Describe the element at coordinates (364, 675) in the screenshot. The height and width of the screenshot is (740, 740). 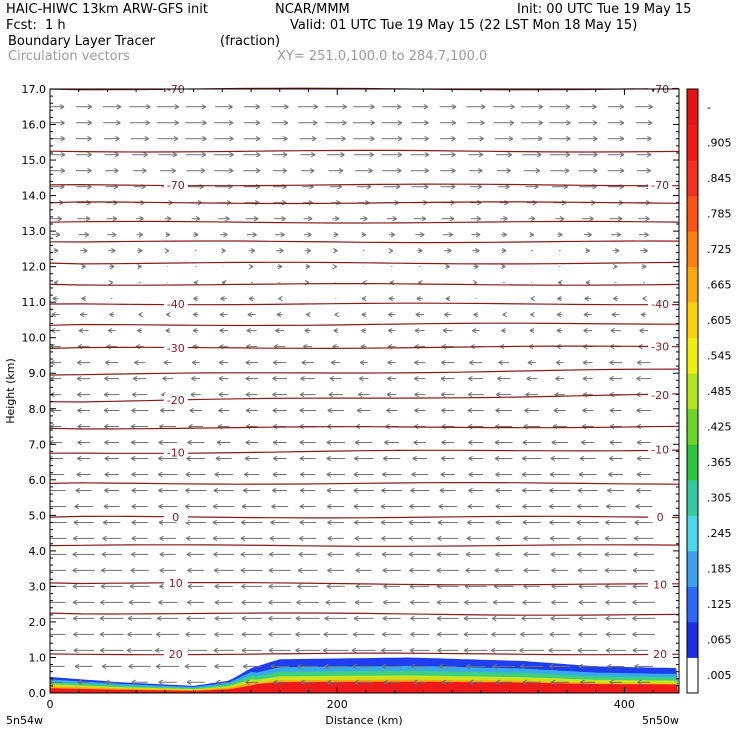
I see `tracer-fill-layer` at that location.